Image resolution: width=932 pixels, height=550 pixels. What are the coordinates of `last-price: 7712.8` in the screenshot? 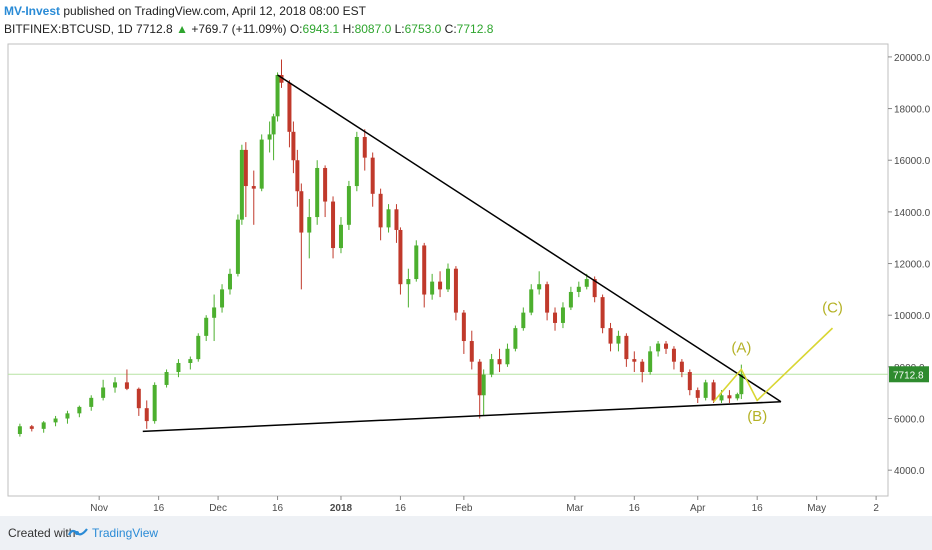 It's located at (154, 29).